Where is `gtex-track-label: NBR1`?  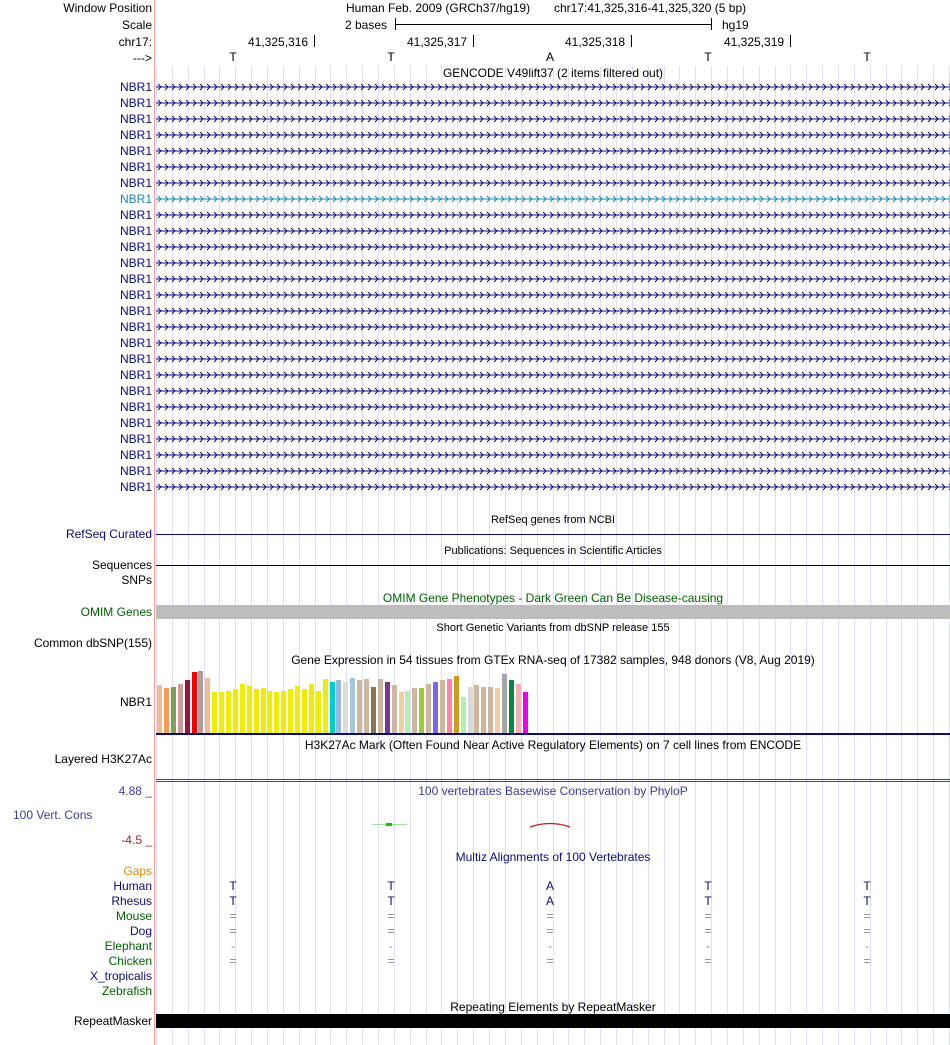 gtex-track-label: NBR1 is located at coordinates (135, 702).